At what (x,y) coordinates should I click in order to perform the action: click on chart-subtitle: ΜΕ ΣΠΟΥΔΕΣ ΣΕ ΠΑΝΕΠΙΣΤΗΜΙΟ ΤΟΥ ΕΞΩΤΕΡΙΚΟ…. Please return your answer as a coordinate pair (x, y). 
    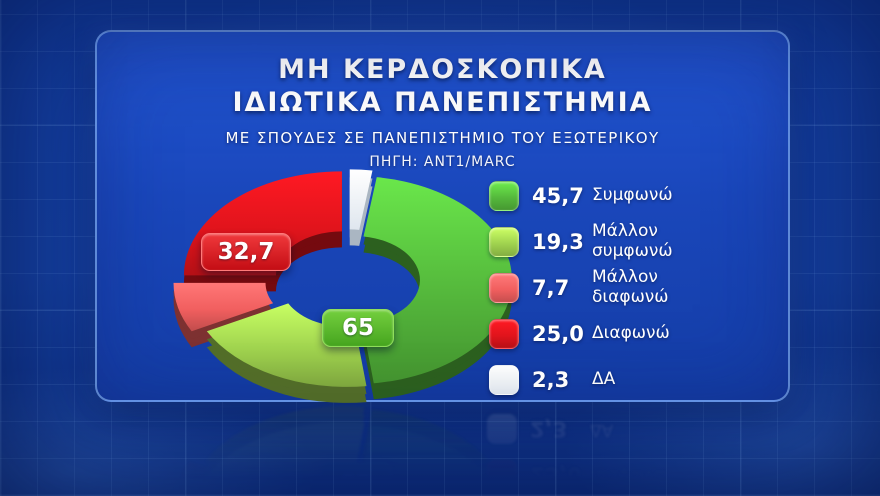
    Looking at the image, I should click on (442, 137).